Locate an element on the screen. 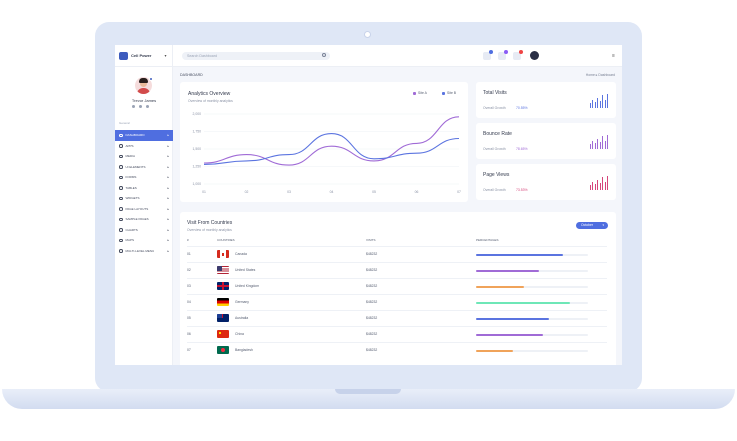 The image size is (737, 441). cart-icon is located at coordinates (503, 55).